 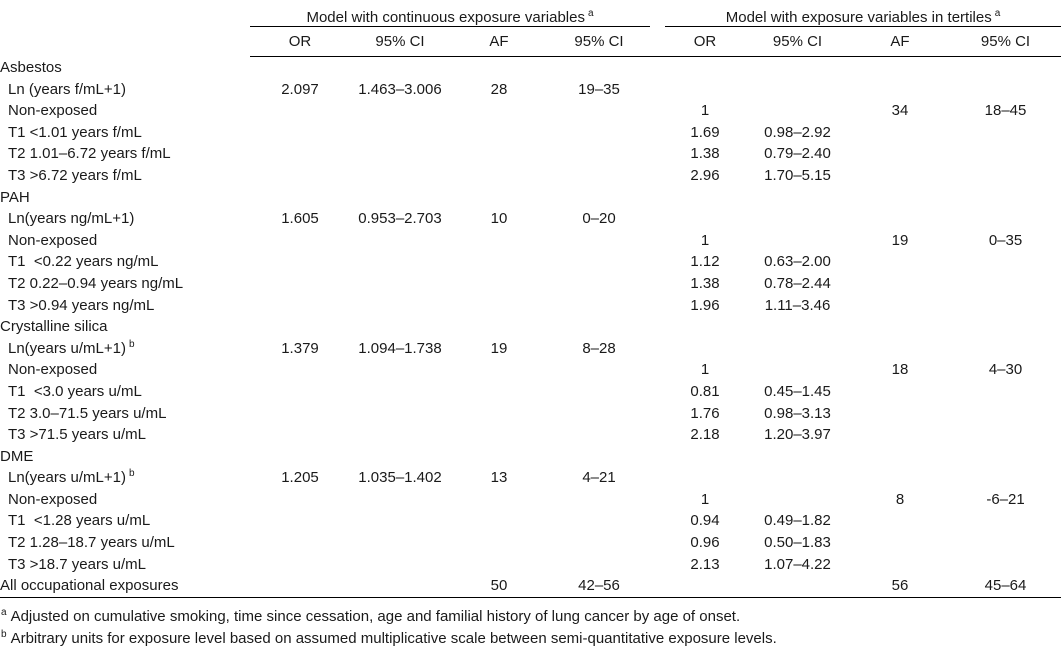 I want to click on row-label: T2 1.01–6.72 years f/mL, so click(x=89, y=154).